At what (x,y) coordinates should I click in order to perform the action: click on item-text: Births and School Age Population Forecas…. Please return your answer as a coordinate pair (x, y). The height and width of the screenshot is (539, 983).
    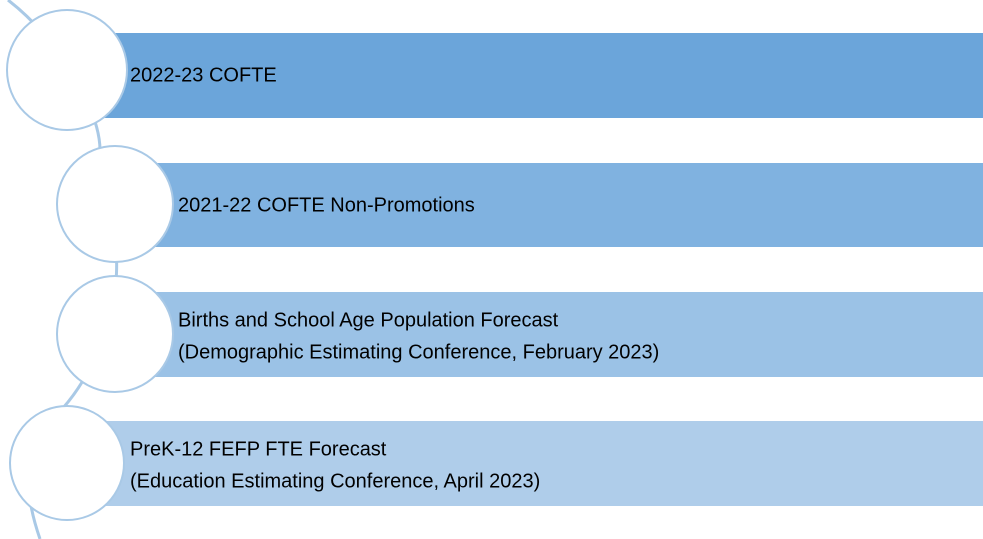
    Looking at the image, I should click on (368, 320).